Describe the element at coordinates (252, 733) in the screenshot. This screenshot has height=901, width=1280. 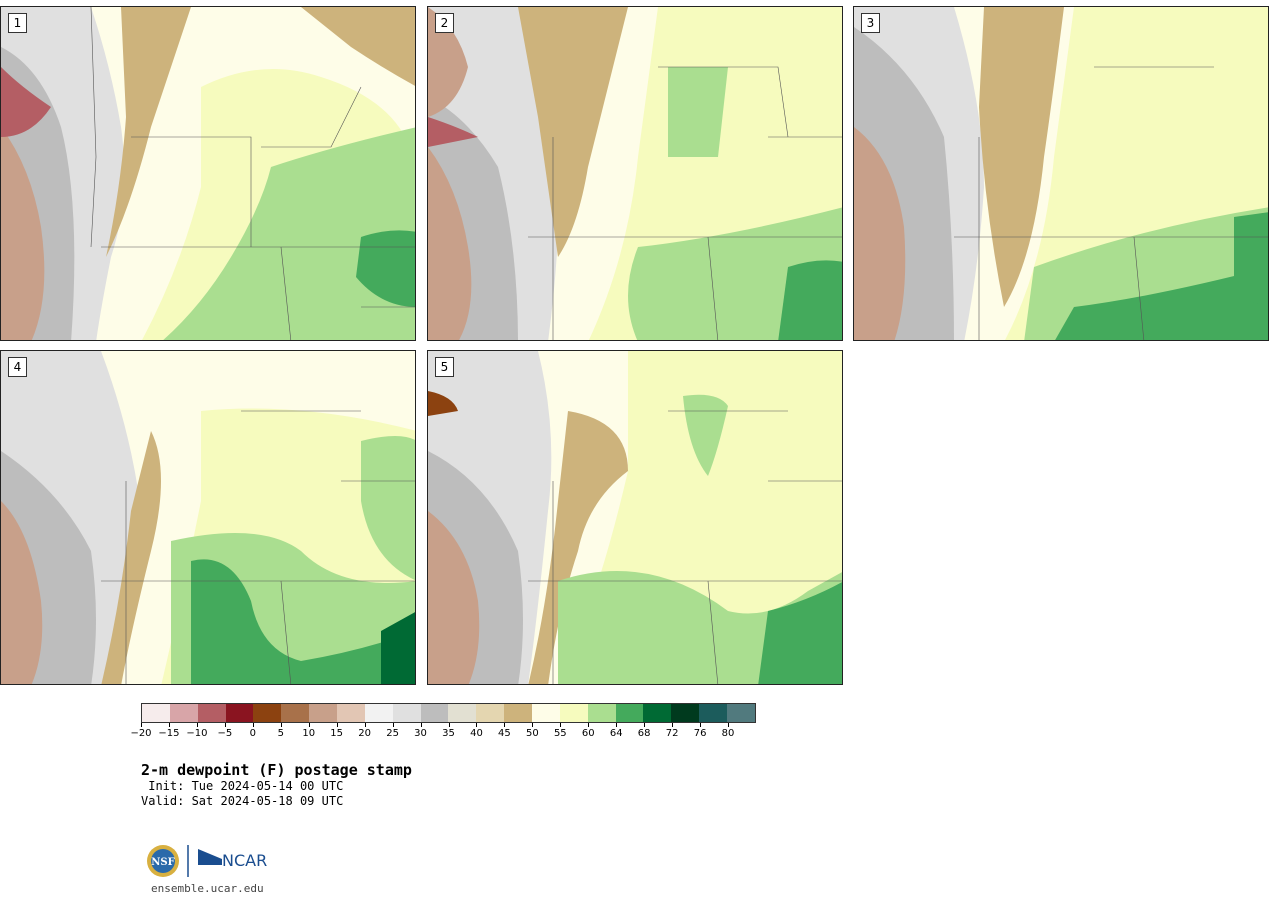
I see `colorbar-tick-label: 0` at that location.